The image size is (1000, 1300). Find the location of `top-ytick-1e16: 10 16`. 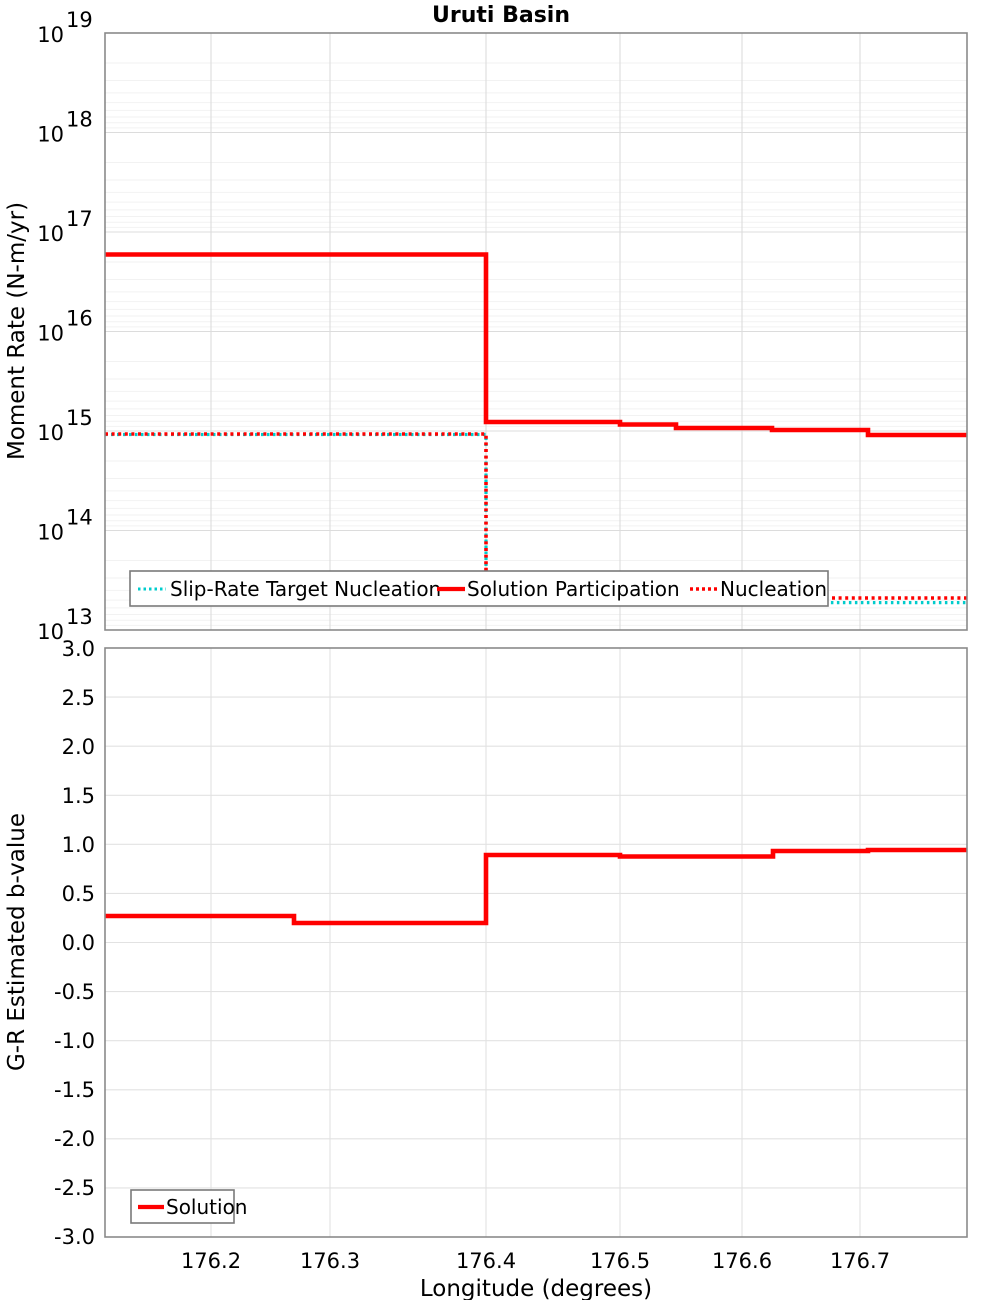

top-ytick-1e16: 10 16 is located at coordinates (64, 326).